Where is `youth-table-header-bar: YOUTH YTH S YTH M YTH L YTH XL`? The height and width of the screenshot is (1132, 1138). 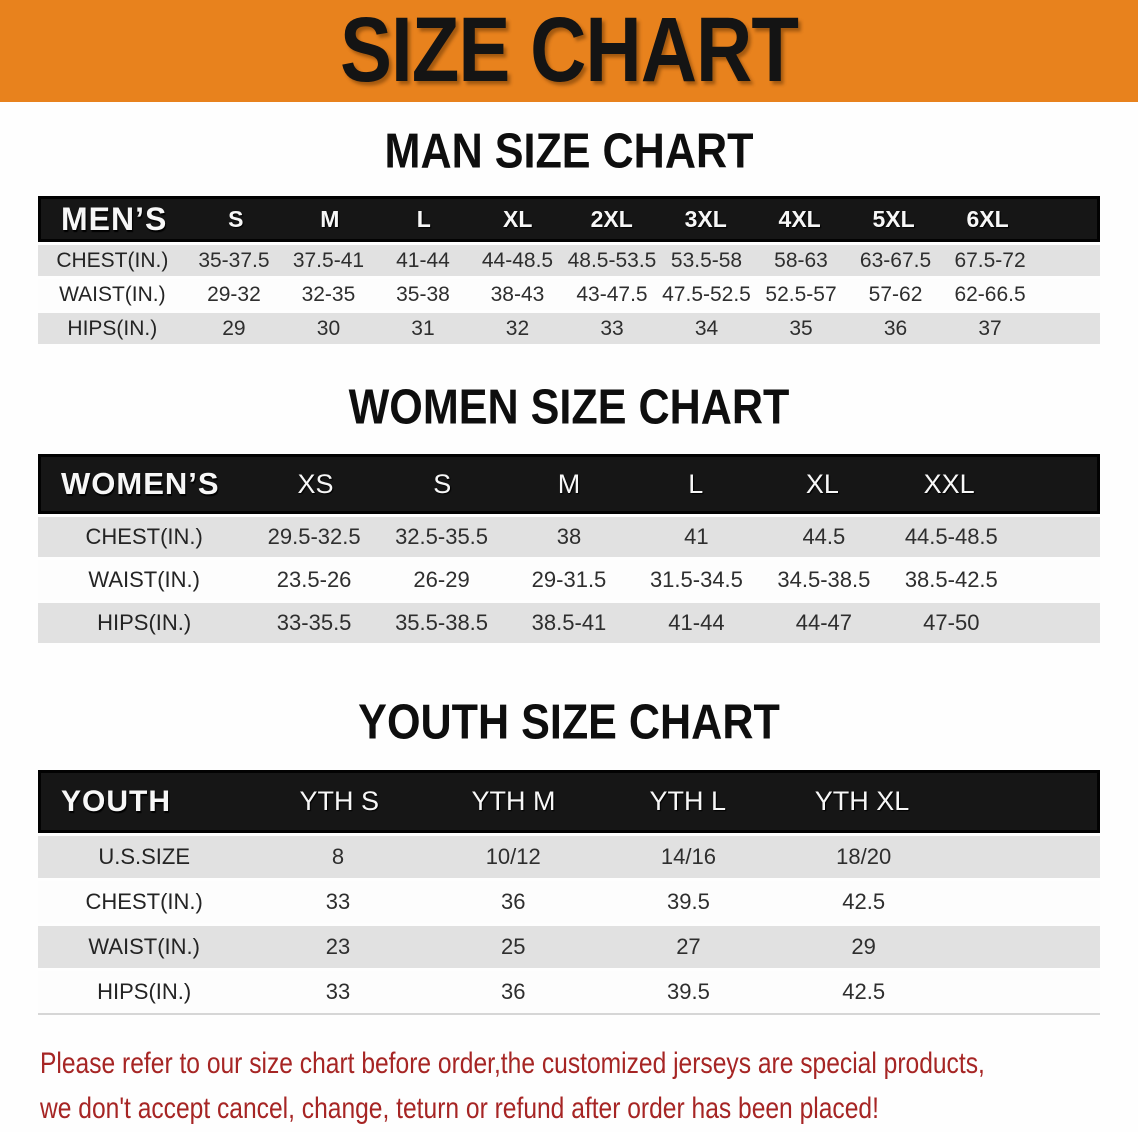
youth-table-header-bar: YOUTH YTH S YTH M YTH L YTH XL is located at coordinates (569, 801).